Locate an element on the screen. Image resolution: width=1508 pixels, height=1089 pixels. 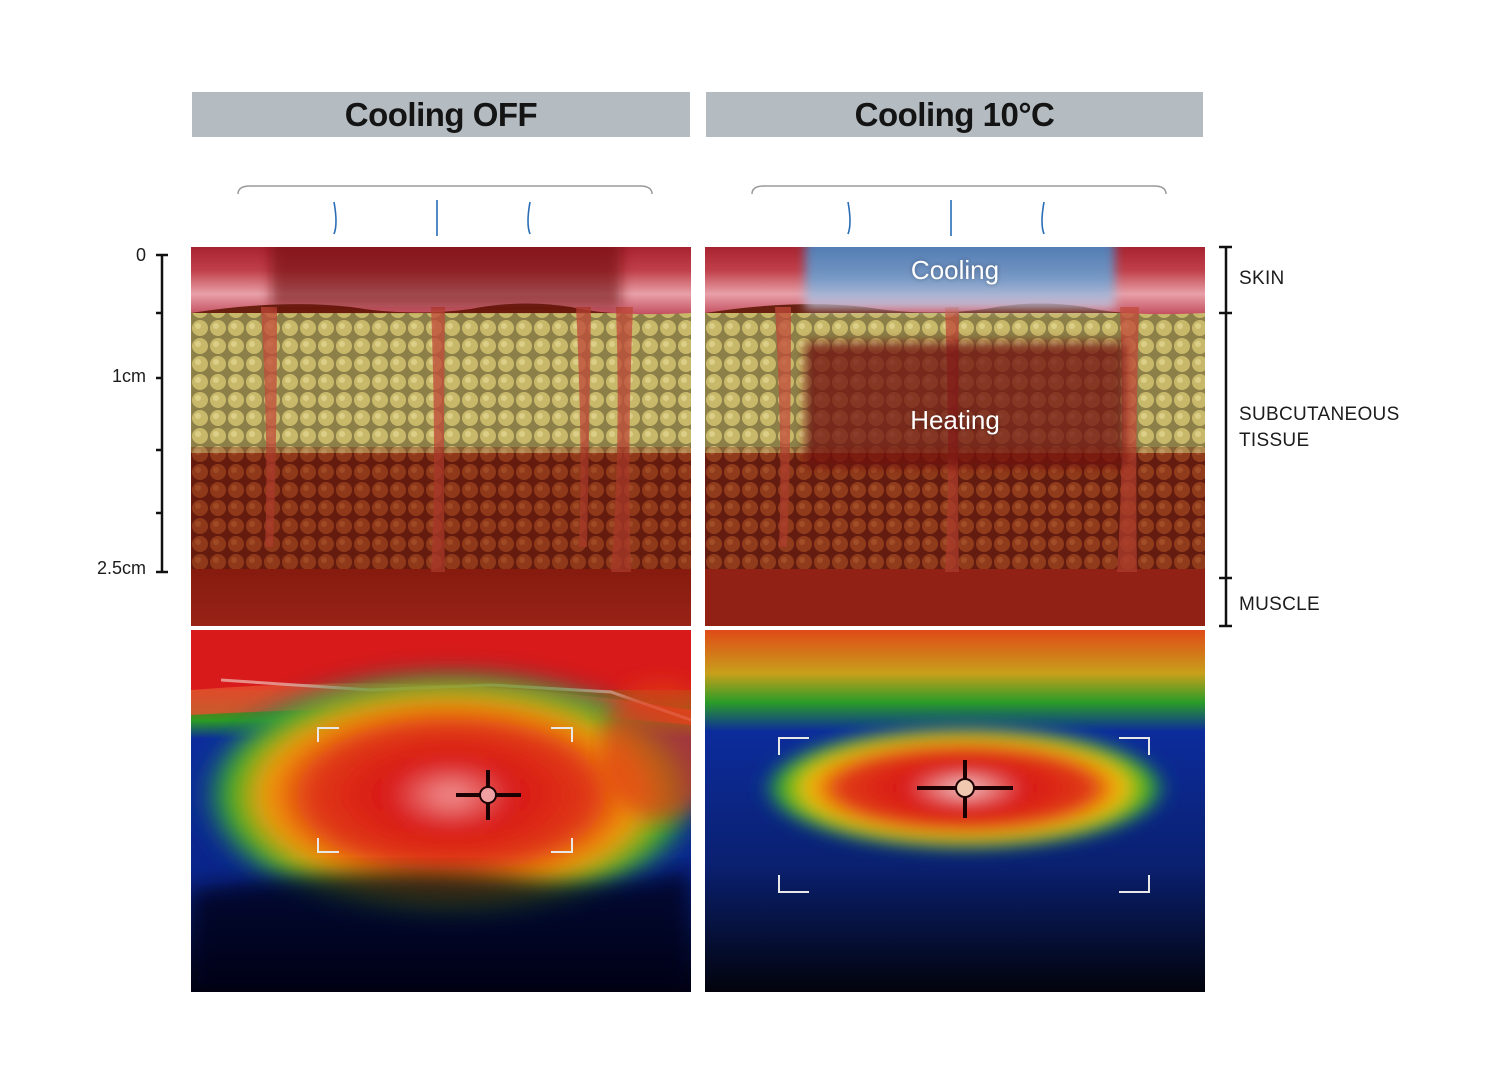
cooling-zone-label: Cooling is located at coordinates (955, 270).